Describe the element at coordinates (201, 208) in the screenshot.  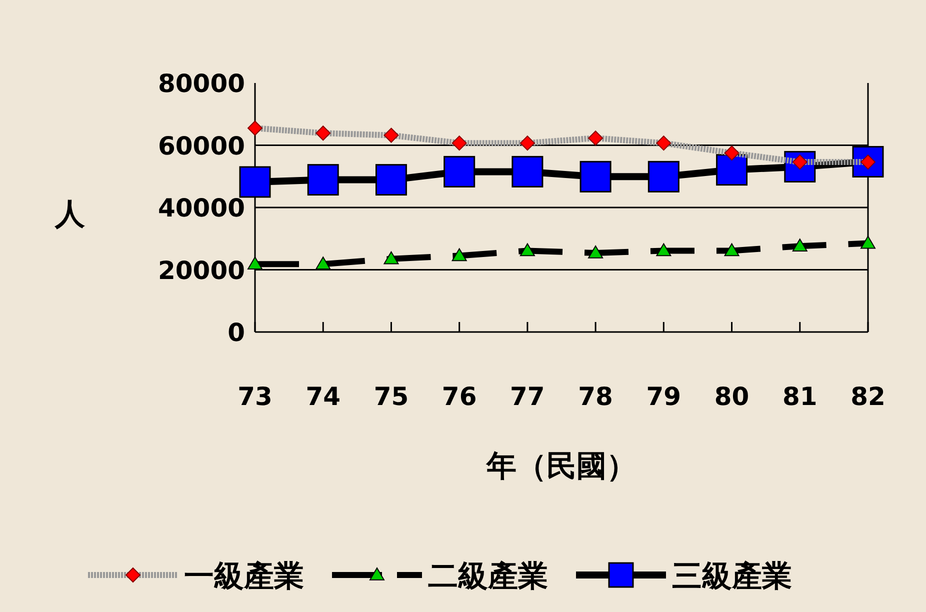
I see `y-tick-label: 40000` at that location.